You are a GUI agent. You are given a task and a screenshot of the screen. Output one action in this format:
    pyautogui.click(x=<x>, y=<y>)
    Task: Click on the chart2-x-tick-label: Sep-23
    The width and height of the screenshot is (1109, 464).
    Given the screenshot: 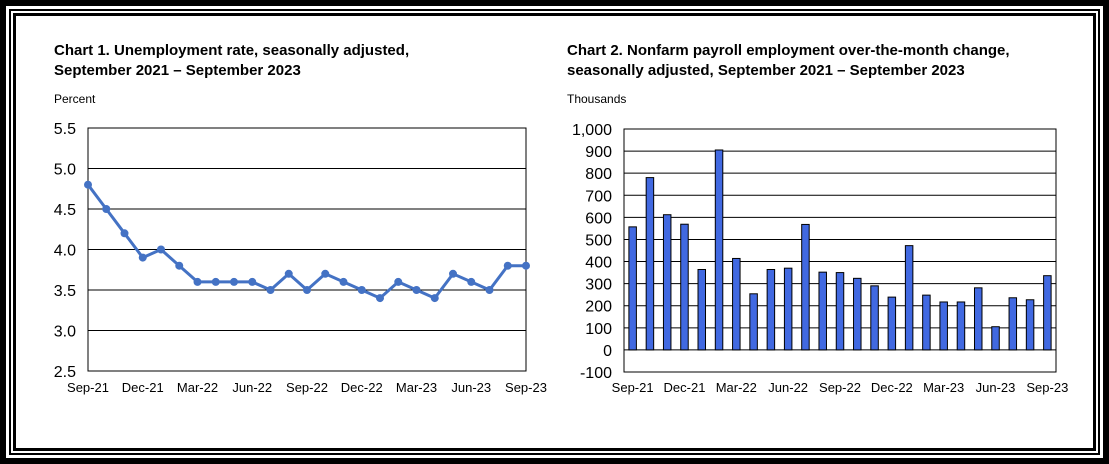 What is the action you would take?
    pyautogui.click(x=1047, y=387)
    